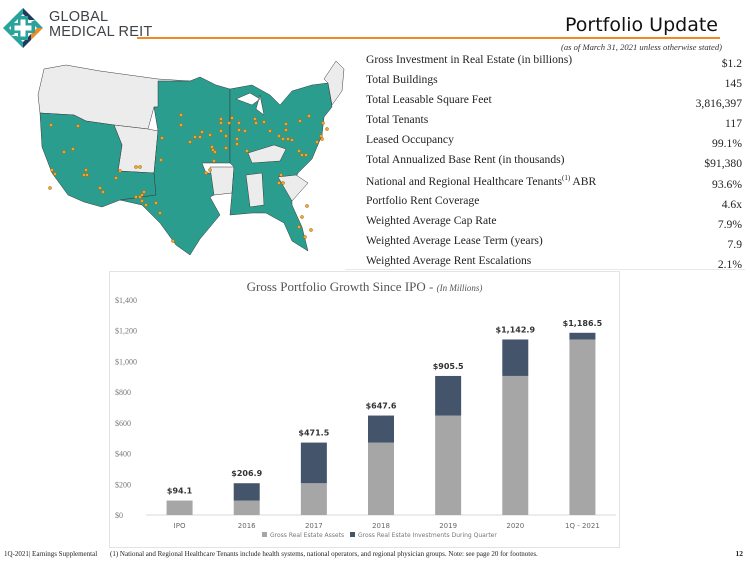 The height and width of the screenshot is (562, 750). What do you see at coordinates (175, 166) in the screenshot?
I see `map-region-central` at bounding box center [175, 166].